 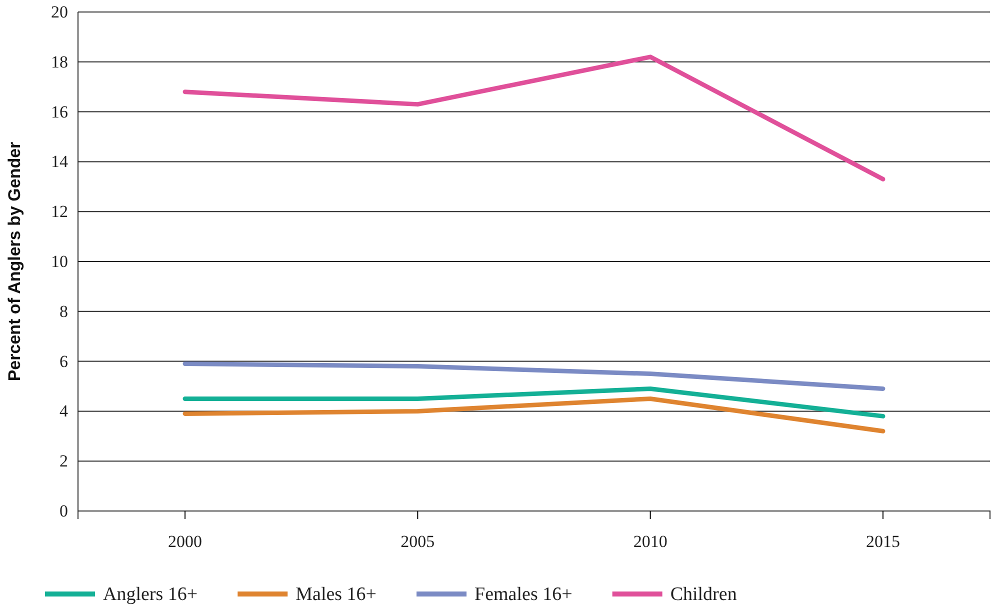 What do you see at coordinates (14, 261) in the screenshot?
I see `y-axis-title: Percent of Anglers by Gender` at bounding box center [14, 261].